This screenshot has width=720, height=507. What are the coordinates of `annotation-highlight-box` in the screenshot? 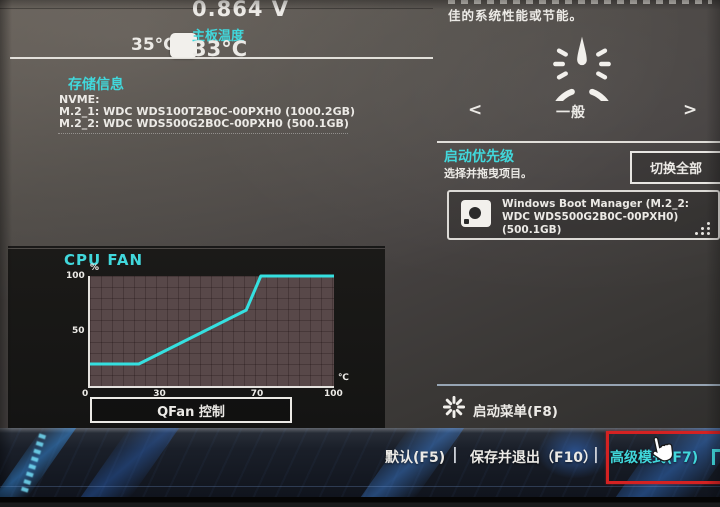 It's located at (663, 457).